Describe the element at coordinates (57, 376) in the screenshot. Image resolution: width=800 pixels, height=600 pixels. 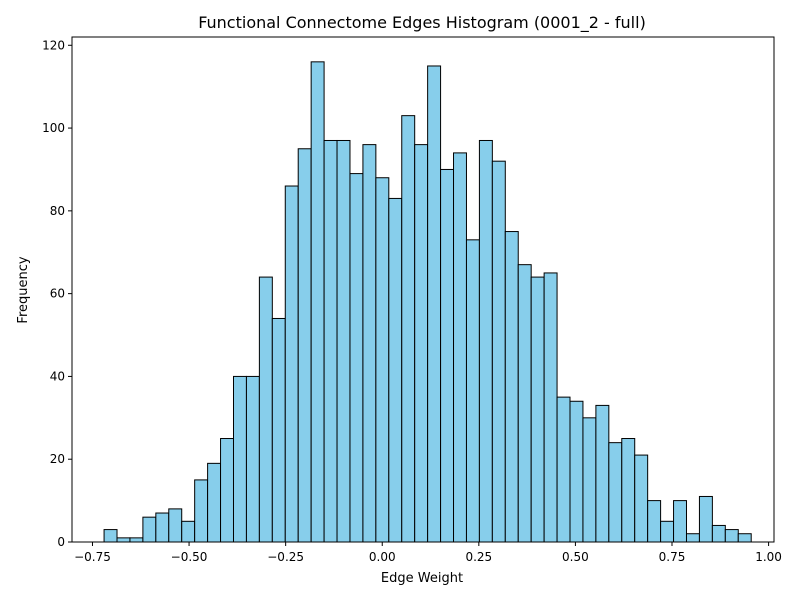
I see `y-tick-label: 40` at that location.